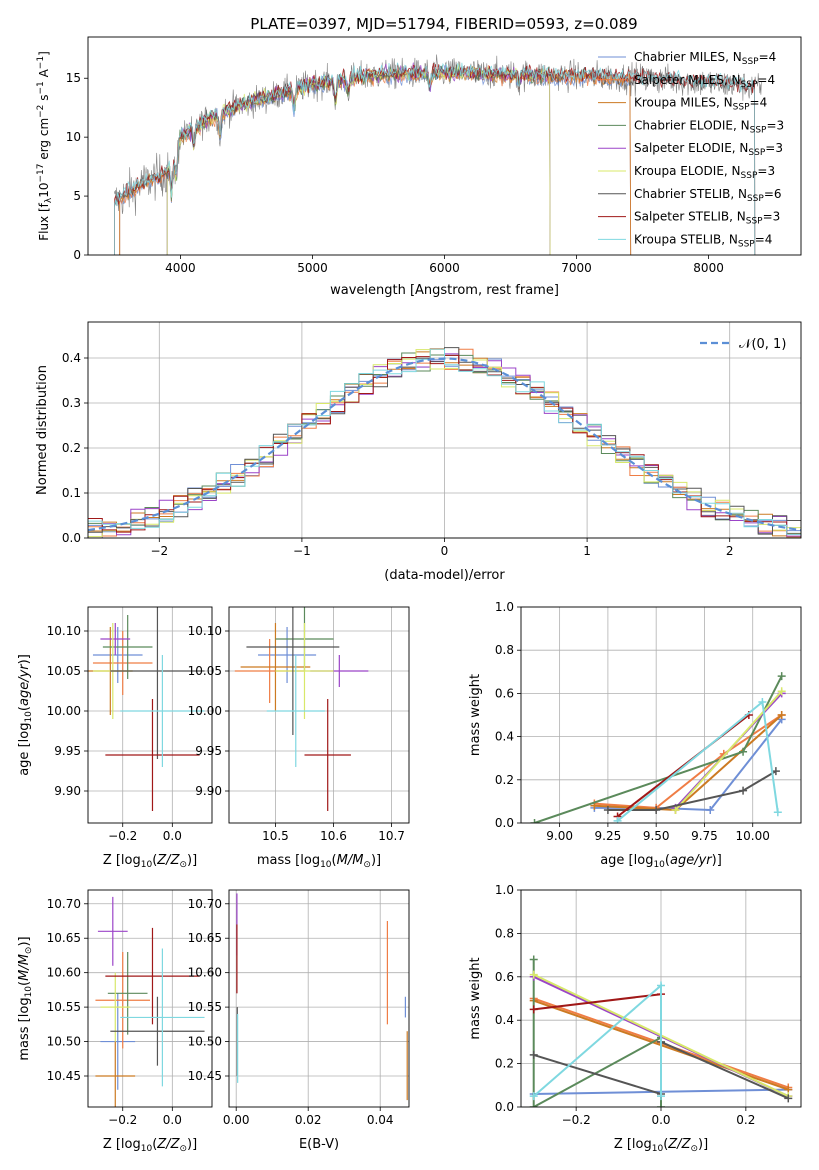  I want to click on x-tick-label: 6000, so click(444, 268).